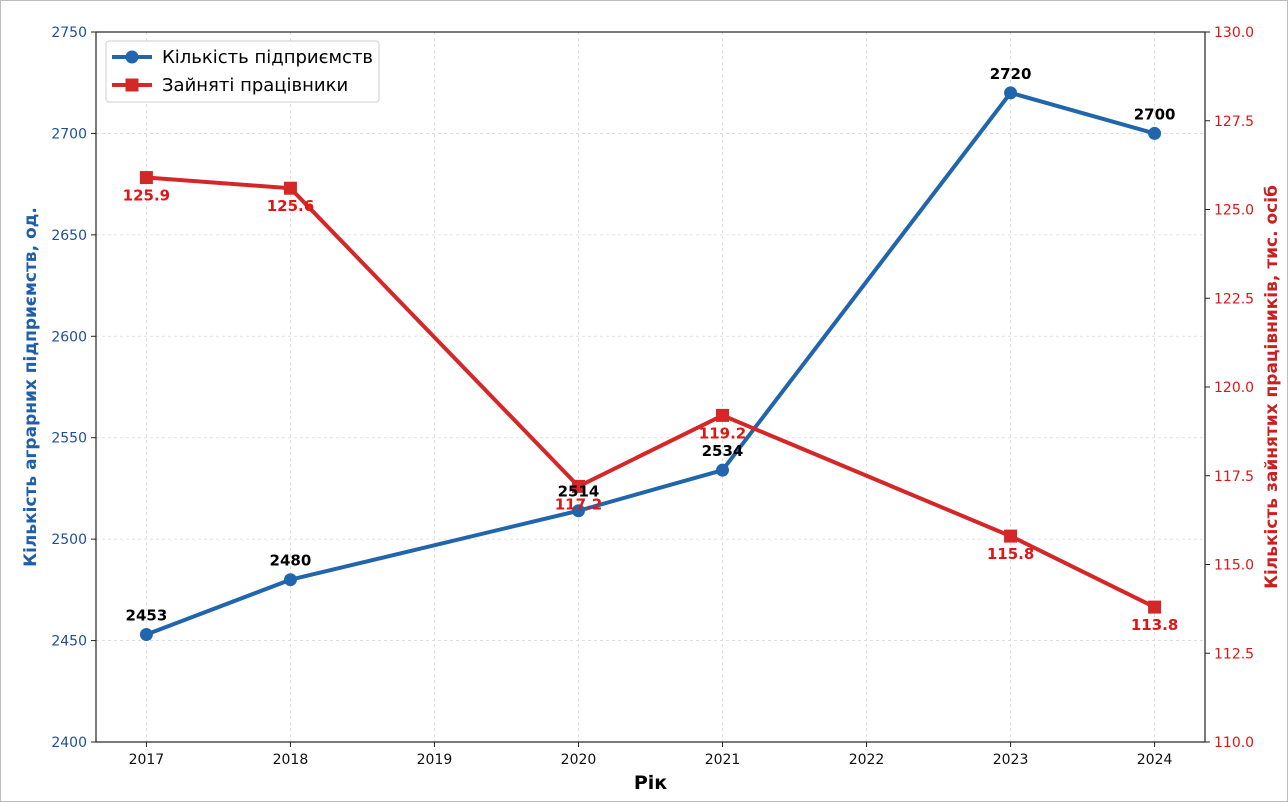 The image size is (1288, 802). What do you see at coordinates (1234, 299) in the screenshot?
I see `right-tick-label: 122.5` at bounding box center [1234, 299].